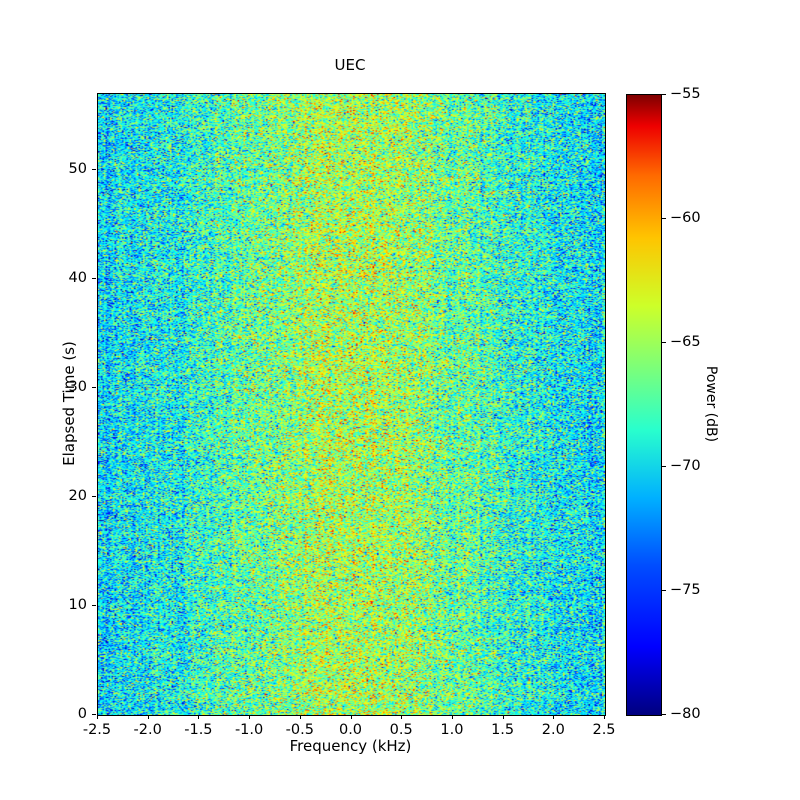  What do you see at coordinates (77, 278) in the screenshot?
I see `y-tick-label: 40` at bounding box center [77, 278].